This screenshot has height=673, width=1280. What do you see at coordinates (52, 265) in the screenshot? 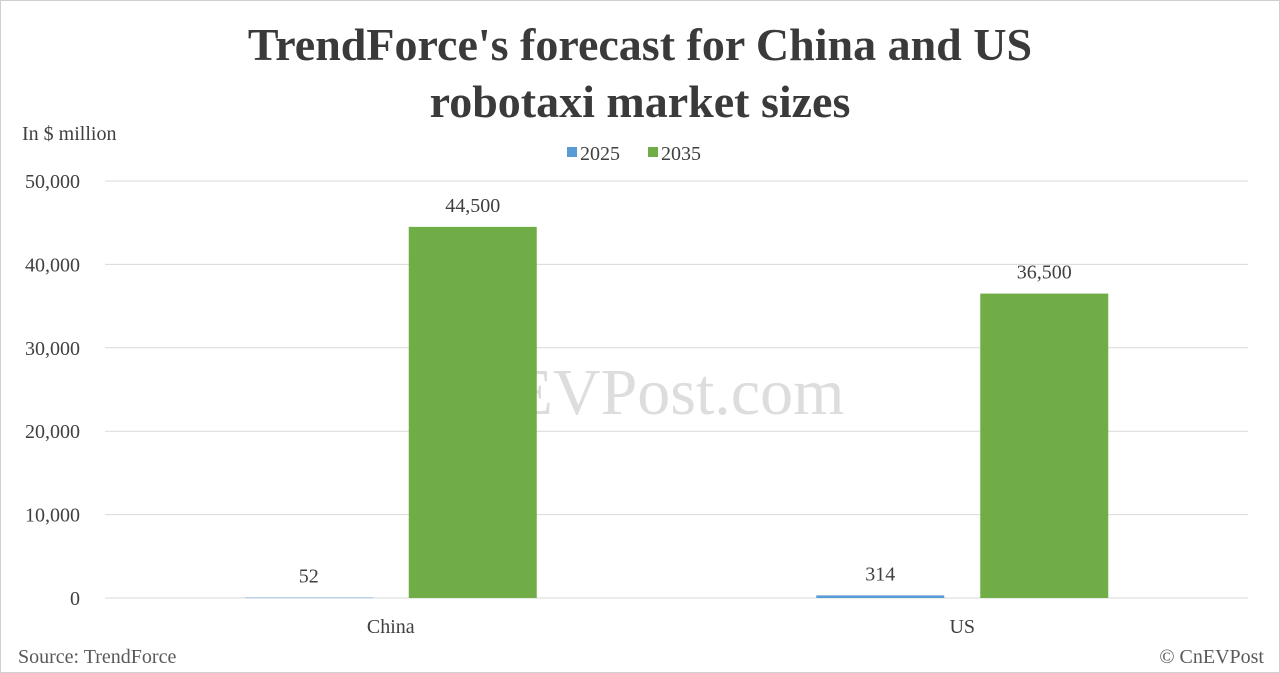
I see `y-tick-label: 40,000` at bounding box center [52, 265].